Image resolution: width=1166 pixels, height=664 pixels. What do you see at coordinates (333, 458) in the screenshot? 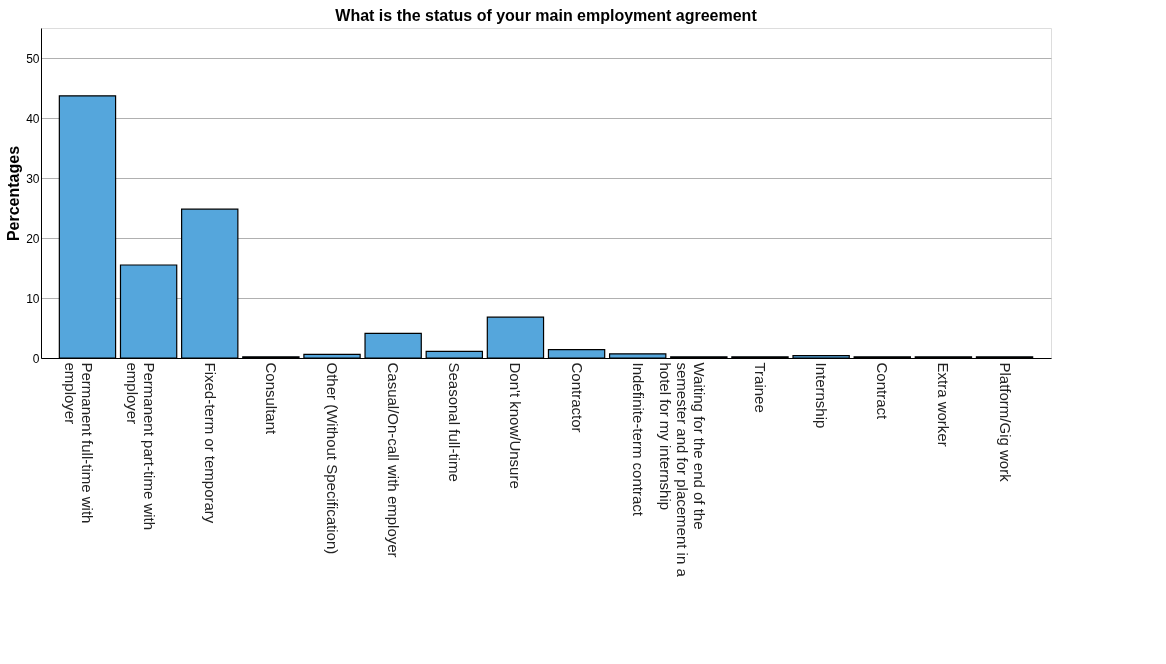
I see `x-tick-label: Other (Without Specification)` at bounding box center [333, 458].